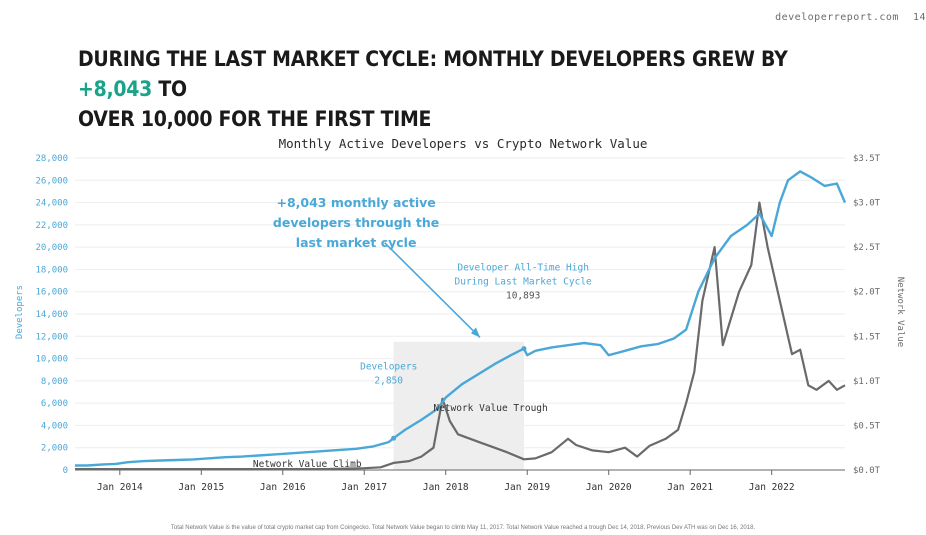 The height and width of the screenshot is (535, 926). Describe the element at coordinates (524, 282) in the screenshot. I see `dev-ath-label: During Last Market Cycle` at that location.